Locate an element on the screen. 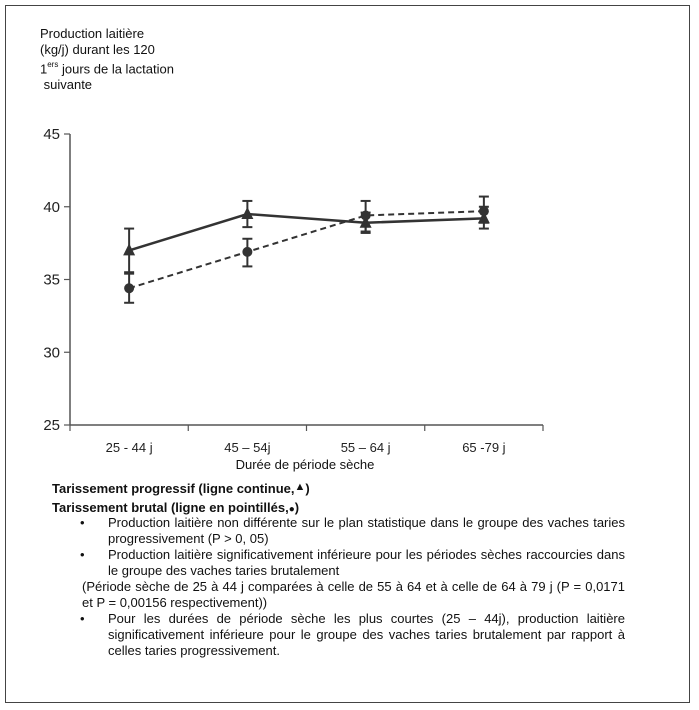  series-progressive is located at coordinates (306, 236).